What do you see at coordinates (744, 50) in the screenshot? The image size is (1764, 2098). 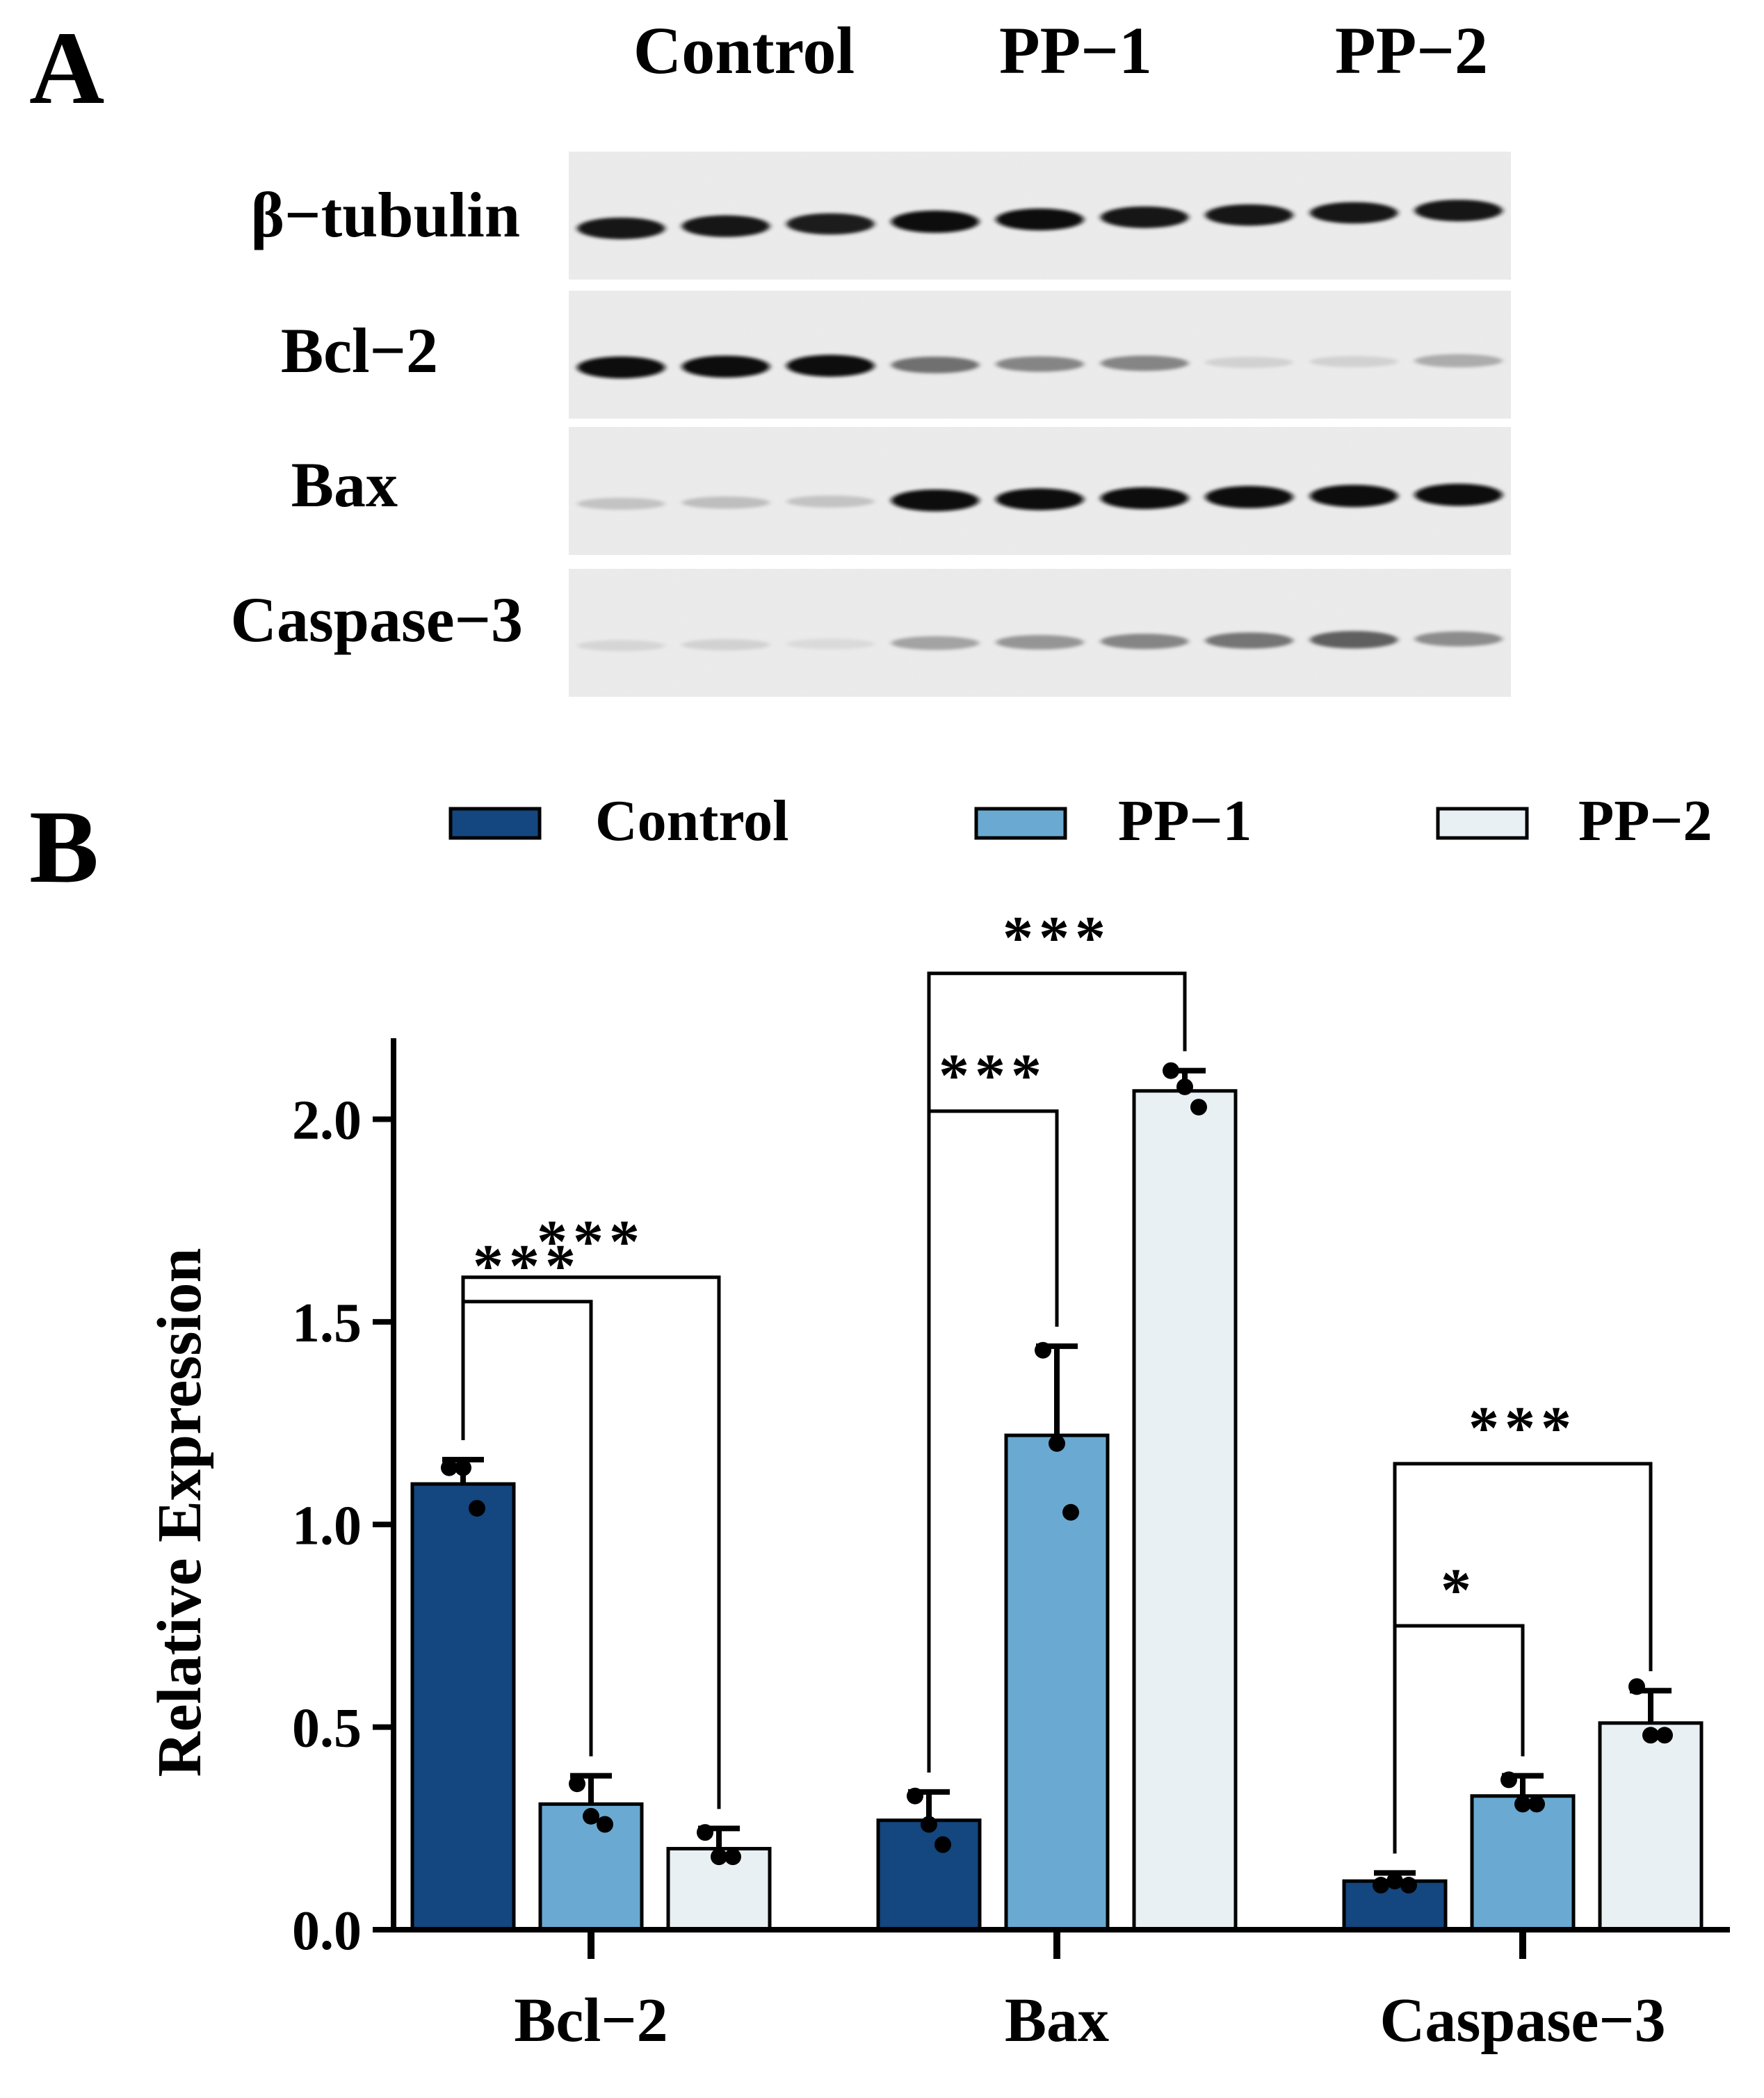 I see `group-label-control: Control` at bounding box center [744, 50].